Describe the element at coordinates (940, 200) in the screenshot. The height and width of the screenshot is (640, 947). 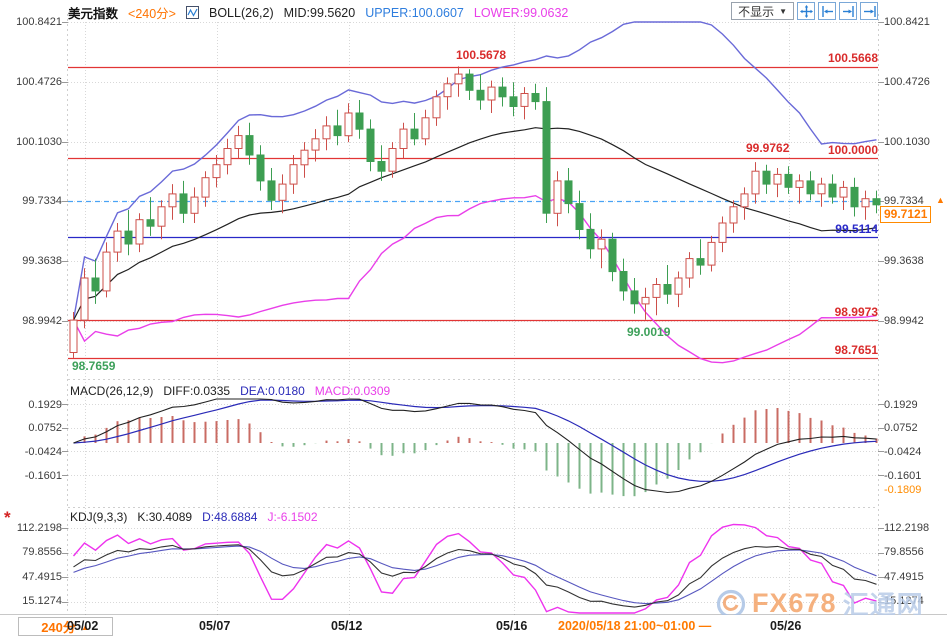
I see `price-up-arrow-icon: ▲` at that location.